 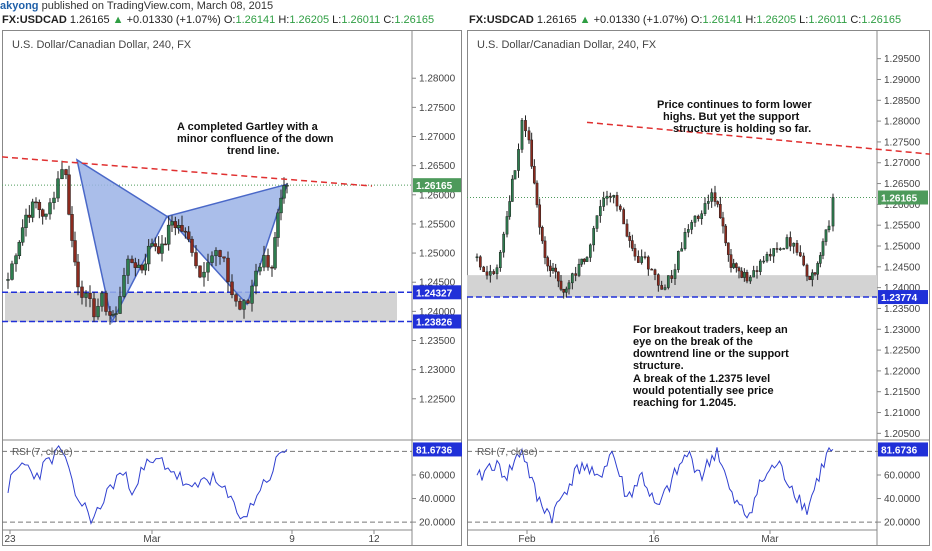 I want to click on support-zone, so click(x=201, y=307).